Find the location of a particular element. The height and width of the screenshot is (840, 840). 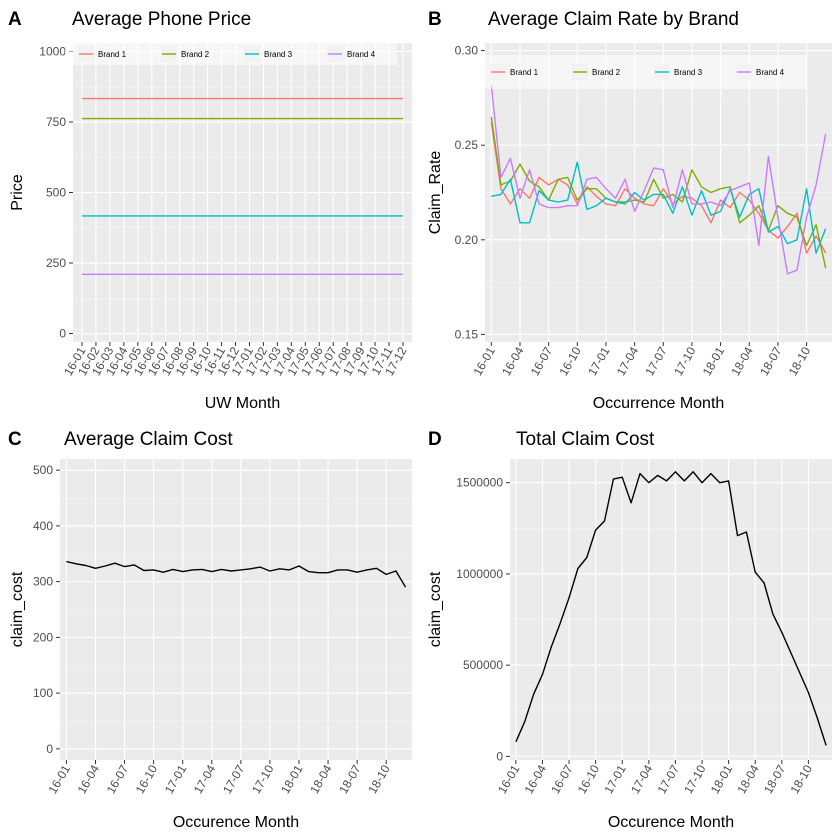

x-axis-title: Occurrence Month is located at coordinates (659, 403).